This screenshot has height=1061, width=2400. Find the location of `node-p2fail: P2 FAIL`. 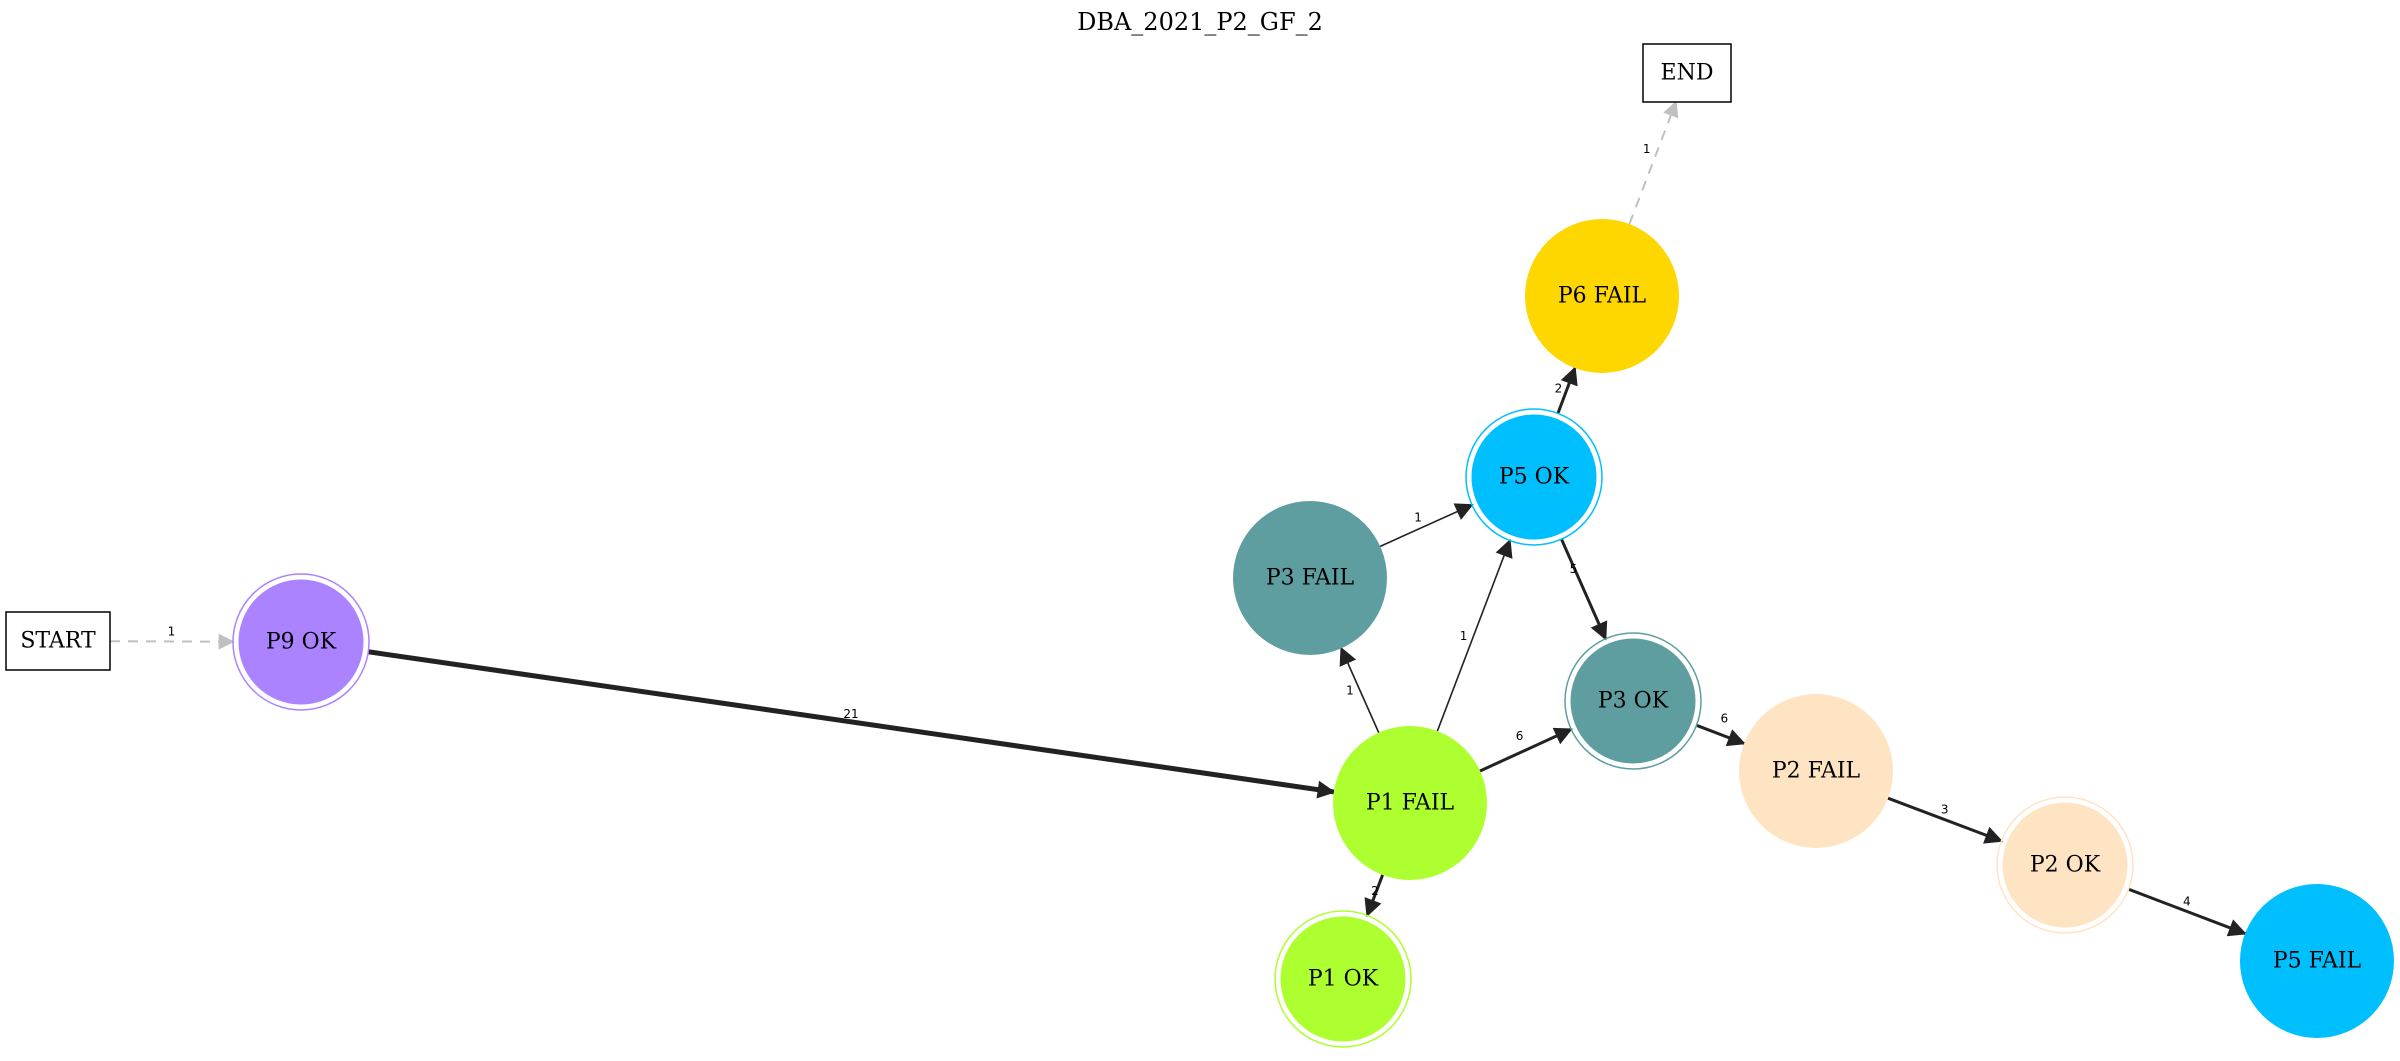

node-p2fail: P2 FAIL is located at coordinates (1816, 771).